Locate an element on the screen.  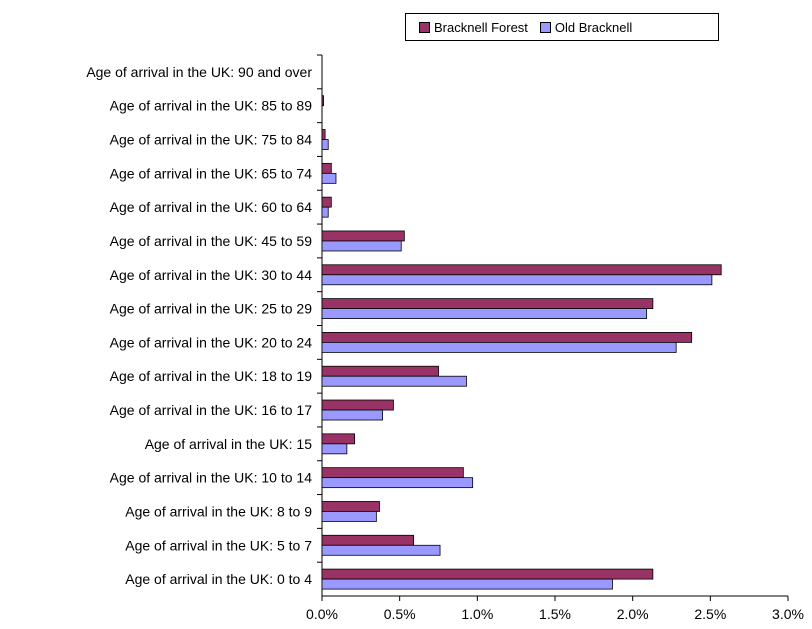
y-tick-label: Age of arrival in the UK: 16 to 17 is located at coordinates (211, 410).